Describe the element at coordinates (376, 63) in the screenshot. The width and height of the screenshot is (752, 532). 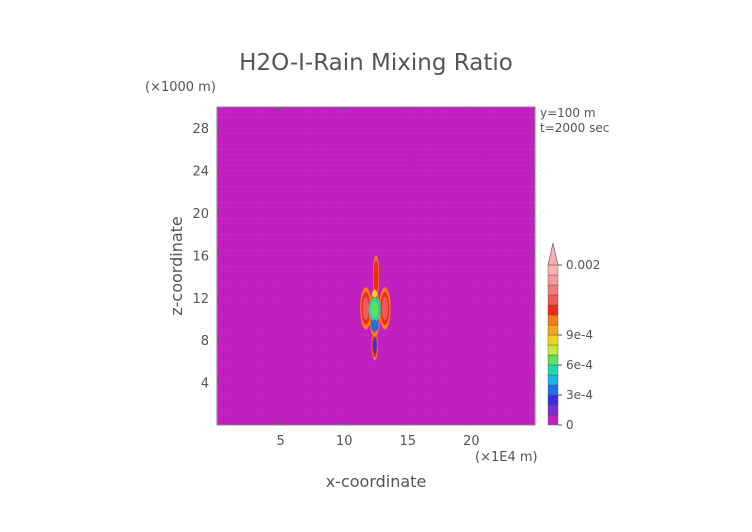
I see `chart-title: H2O-I-Rain Mixing Ratio` at that location.